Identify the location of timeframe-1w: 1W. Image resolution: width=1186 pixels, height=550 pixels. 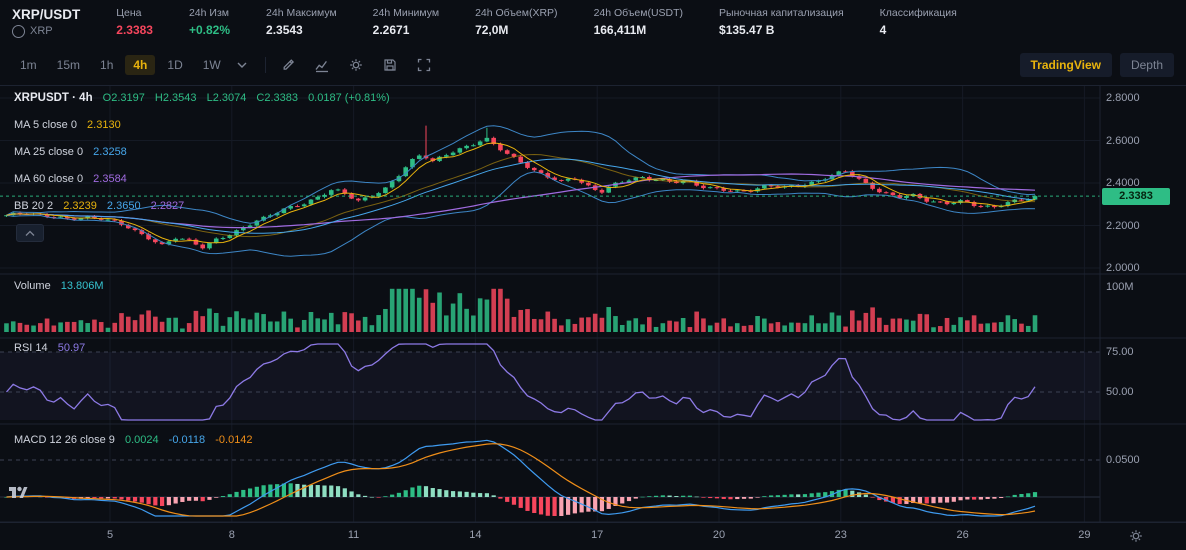
(211, 64).